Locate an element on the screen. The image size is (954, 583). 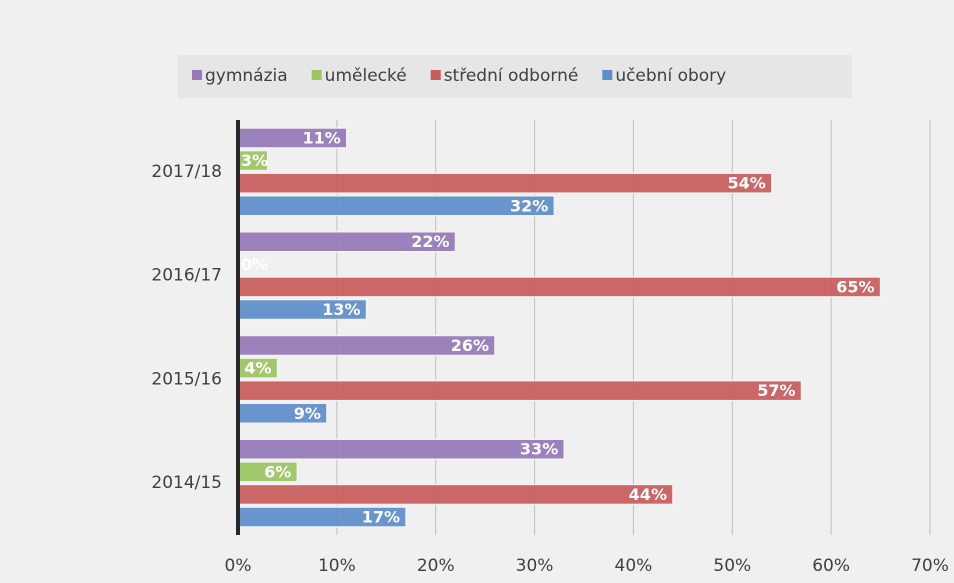
y-tick-label: 2014/15 is located at coordinates (186, 483).